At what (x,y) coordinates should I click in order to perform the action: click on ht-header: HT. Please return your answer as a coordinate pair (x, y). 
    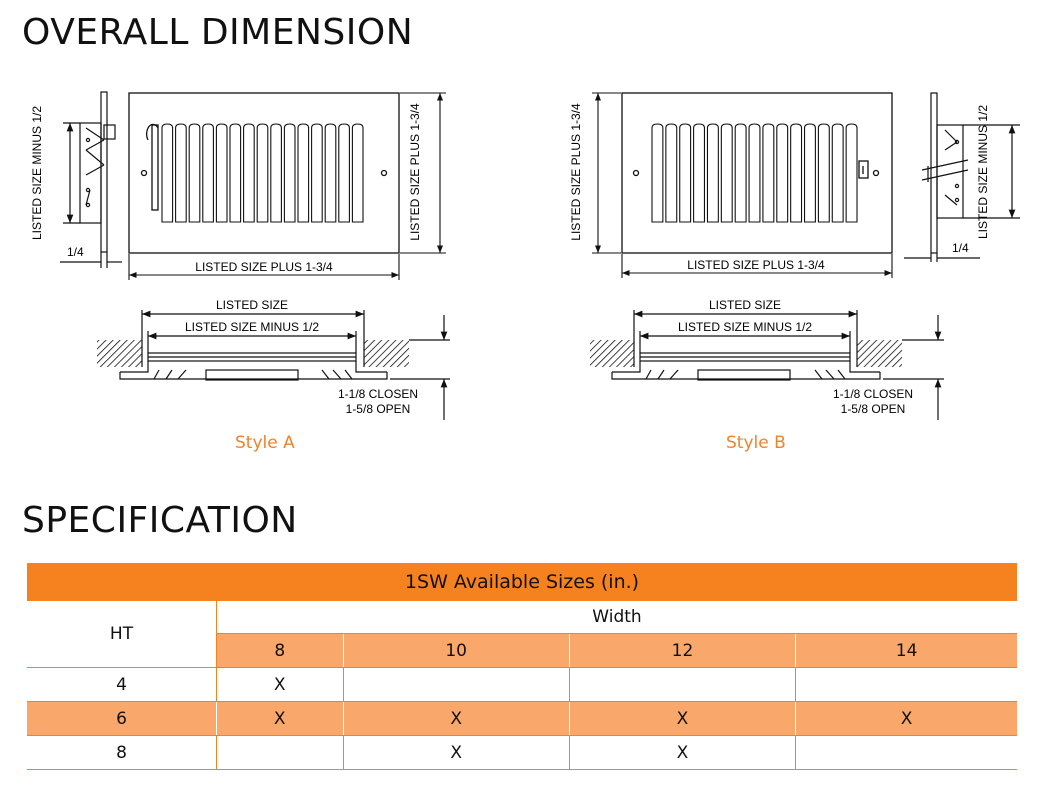
    Looking at the image, I should click on (122, 634).